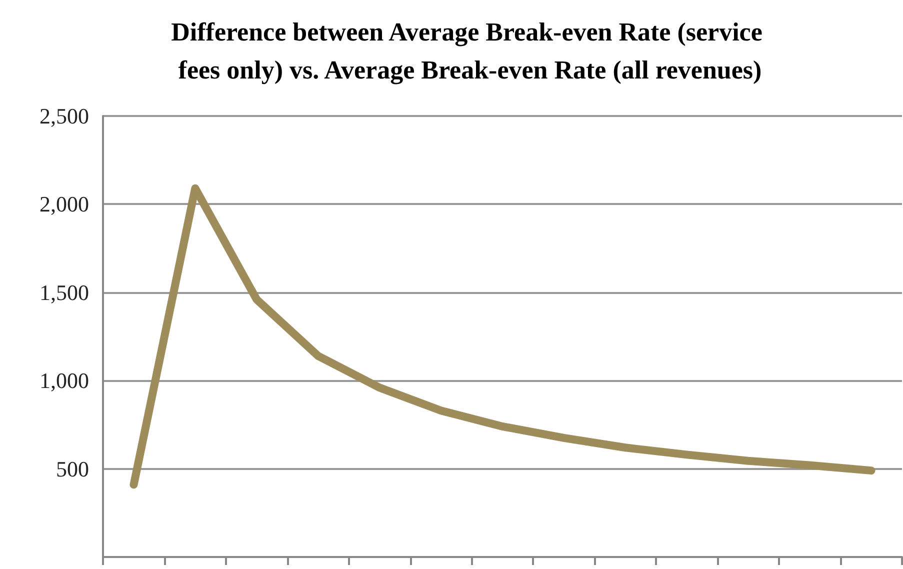 This screenshot has width=903, height=569. Describe the element at coordinates (64, 116) in the screenshot. I see `y-tick-label: 2,500` at that location.